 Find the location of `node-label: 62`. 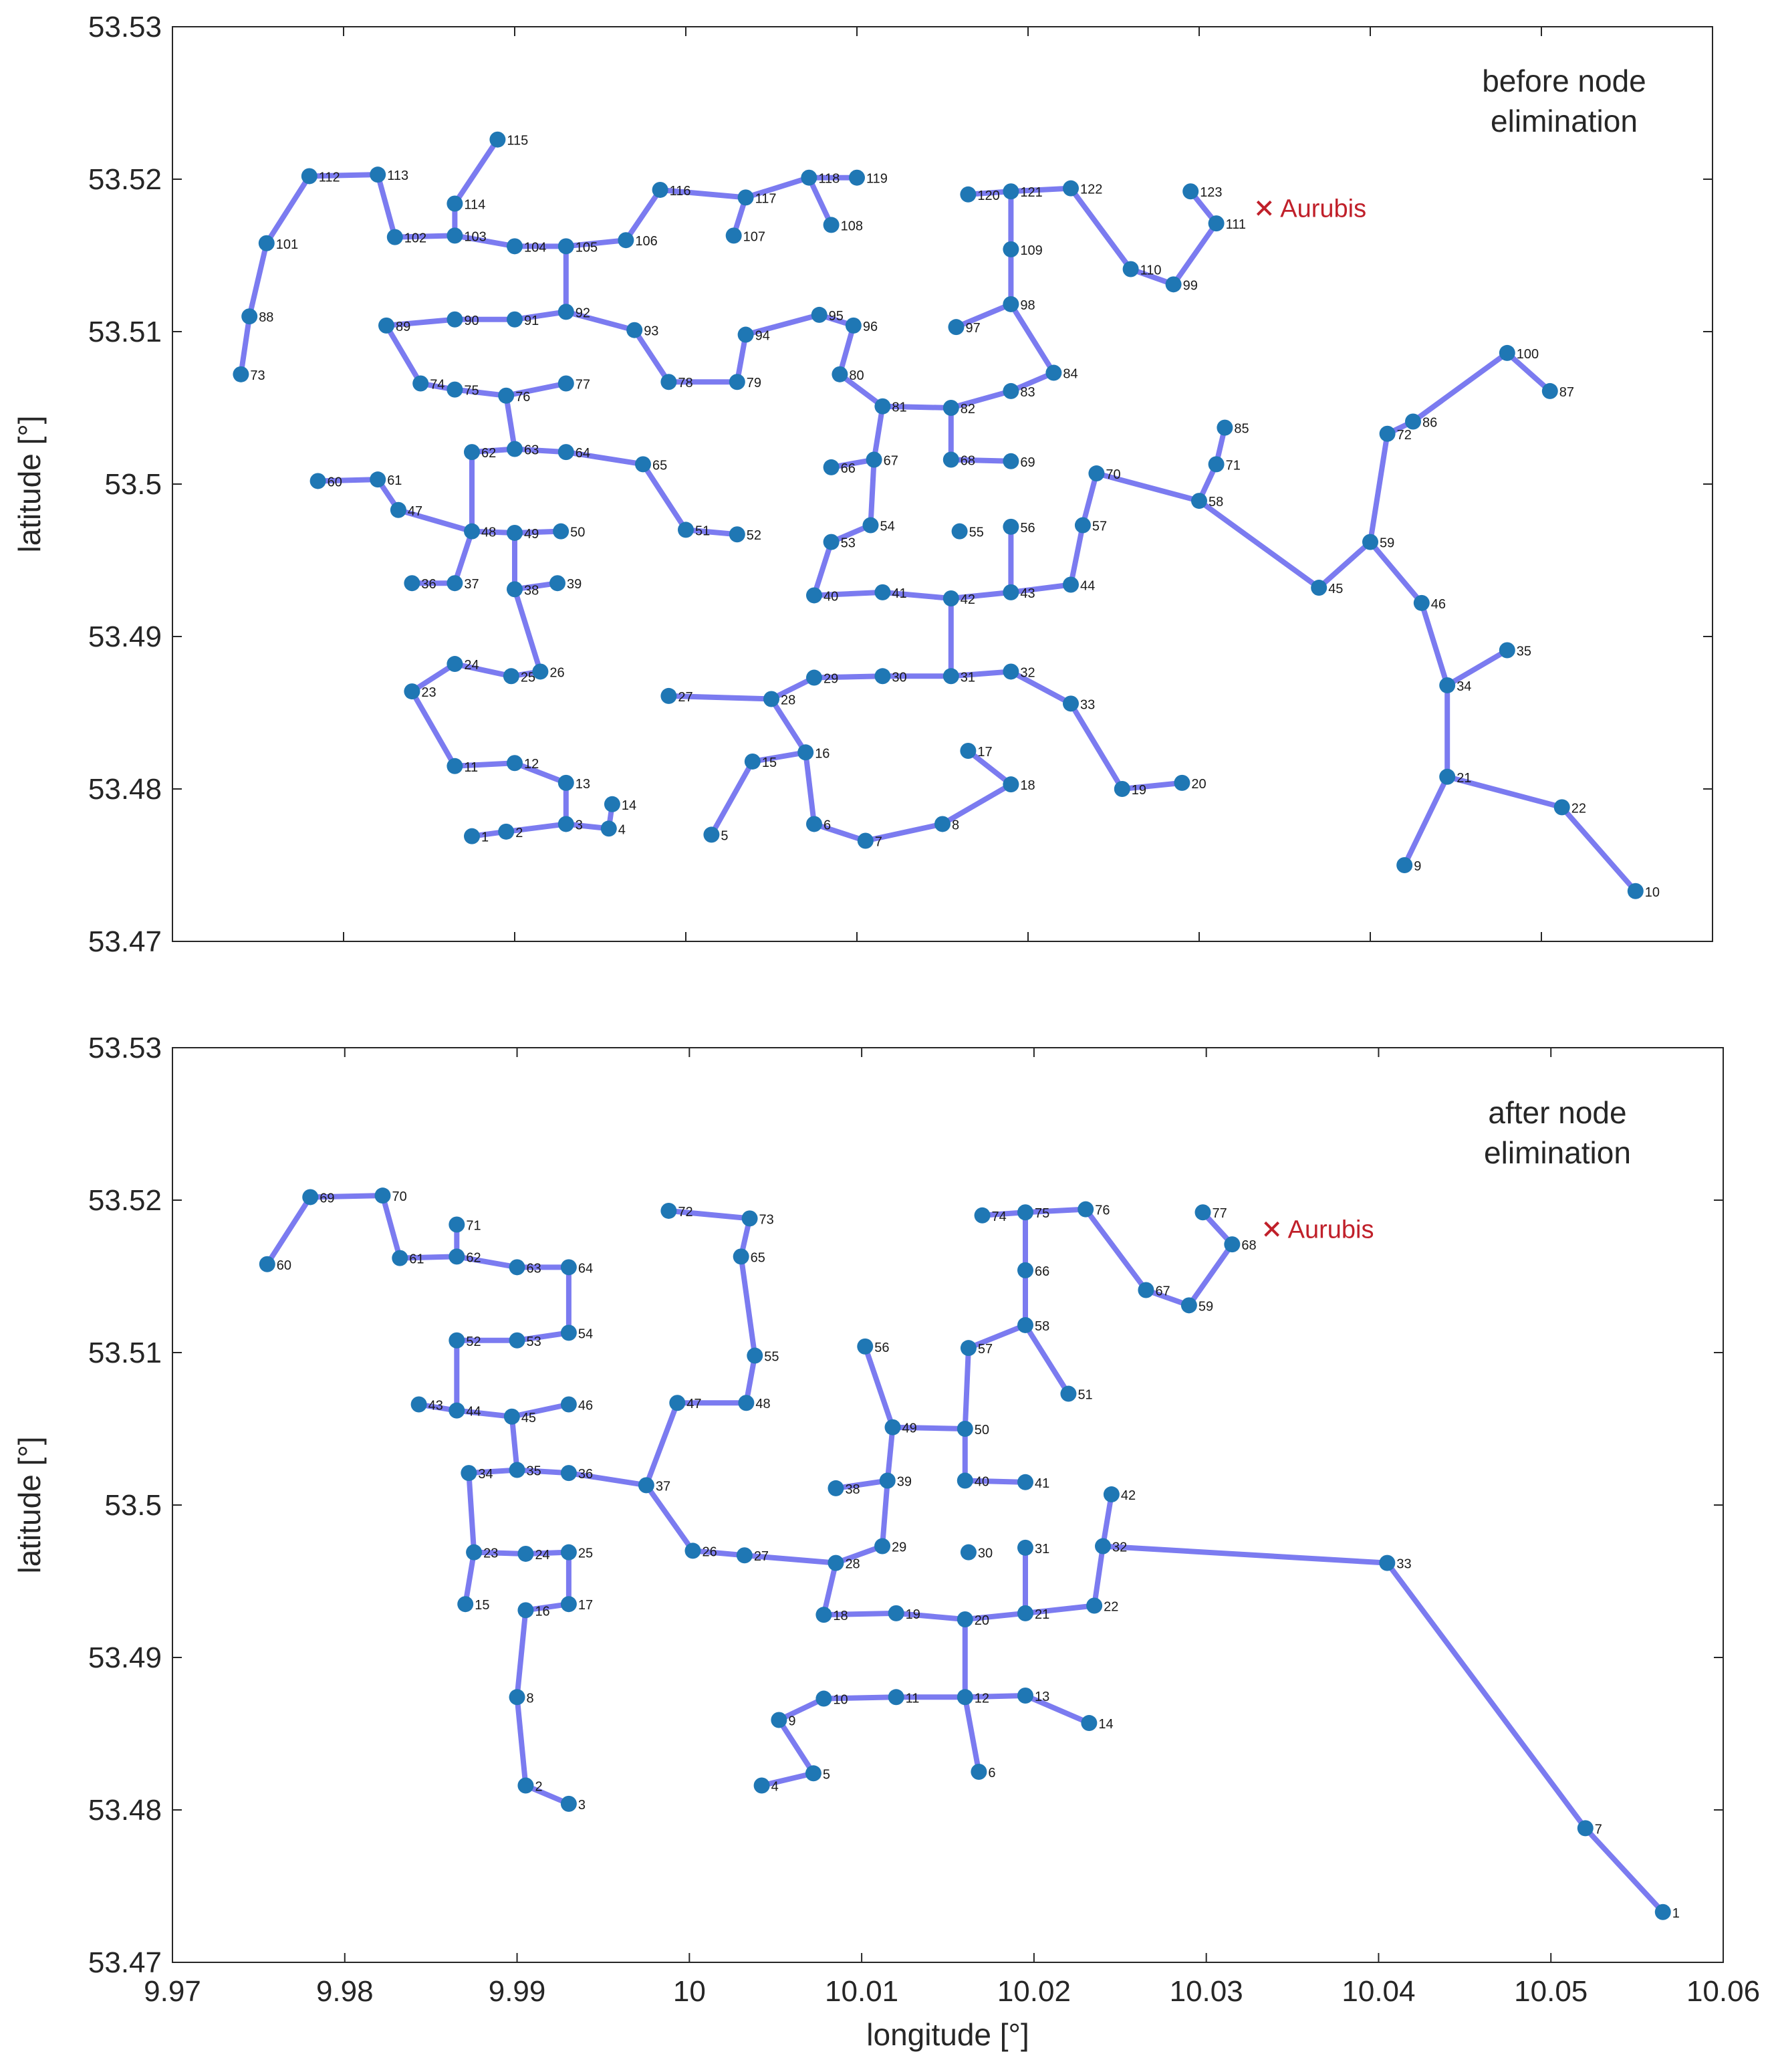

node-label: 62 is located at coordinates (489, 454).